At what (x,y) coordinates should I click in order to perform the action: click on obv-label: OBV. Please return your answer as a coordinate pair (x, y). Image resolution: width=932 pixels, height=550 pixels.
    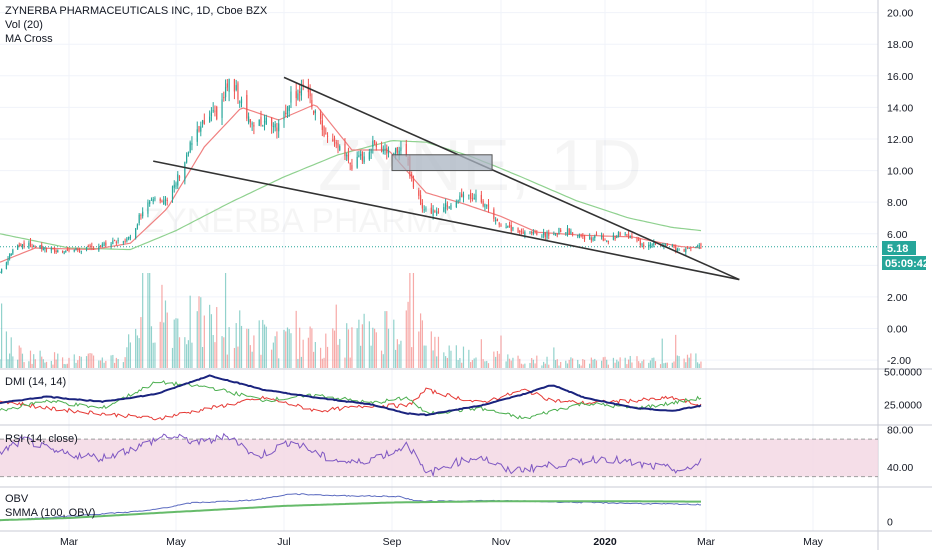
    Looking at the image, I should click on (17, 499).